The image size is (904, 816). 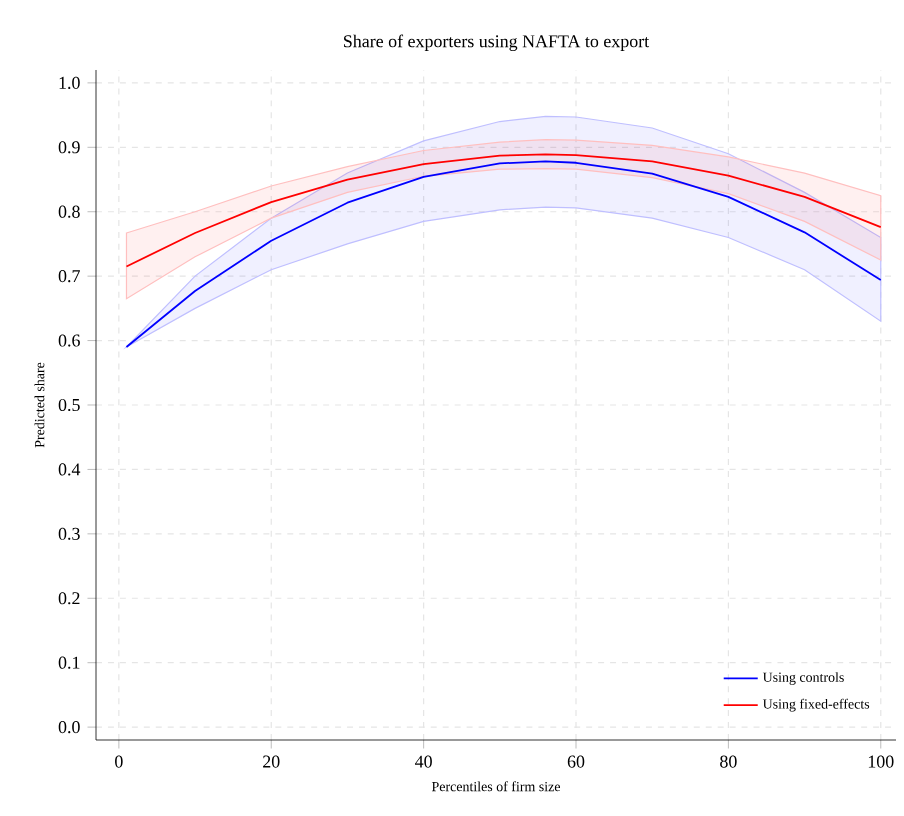 What do you see at coordinates (69, 405) in the screenshot?
I see `y-tick-label: 0.5` at bounding box center [69, 405].